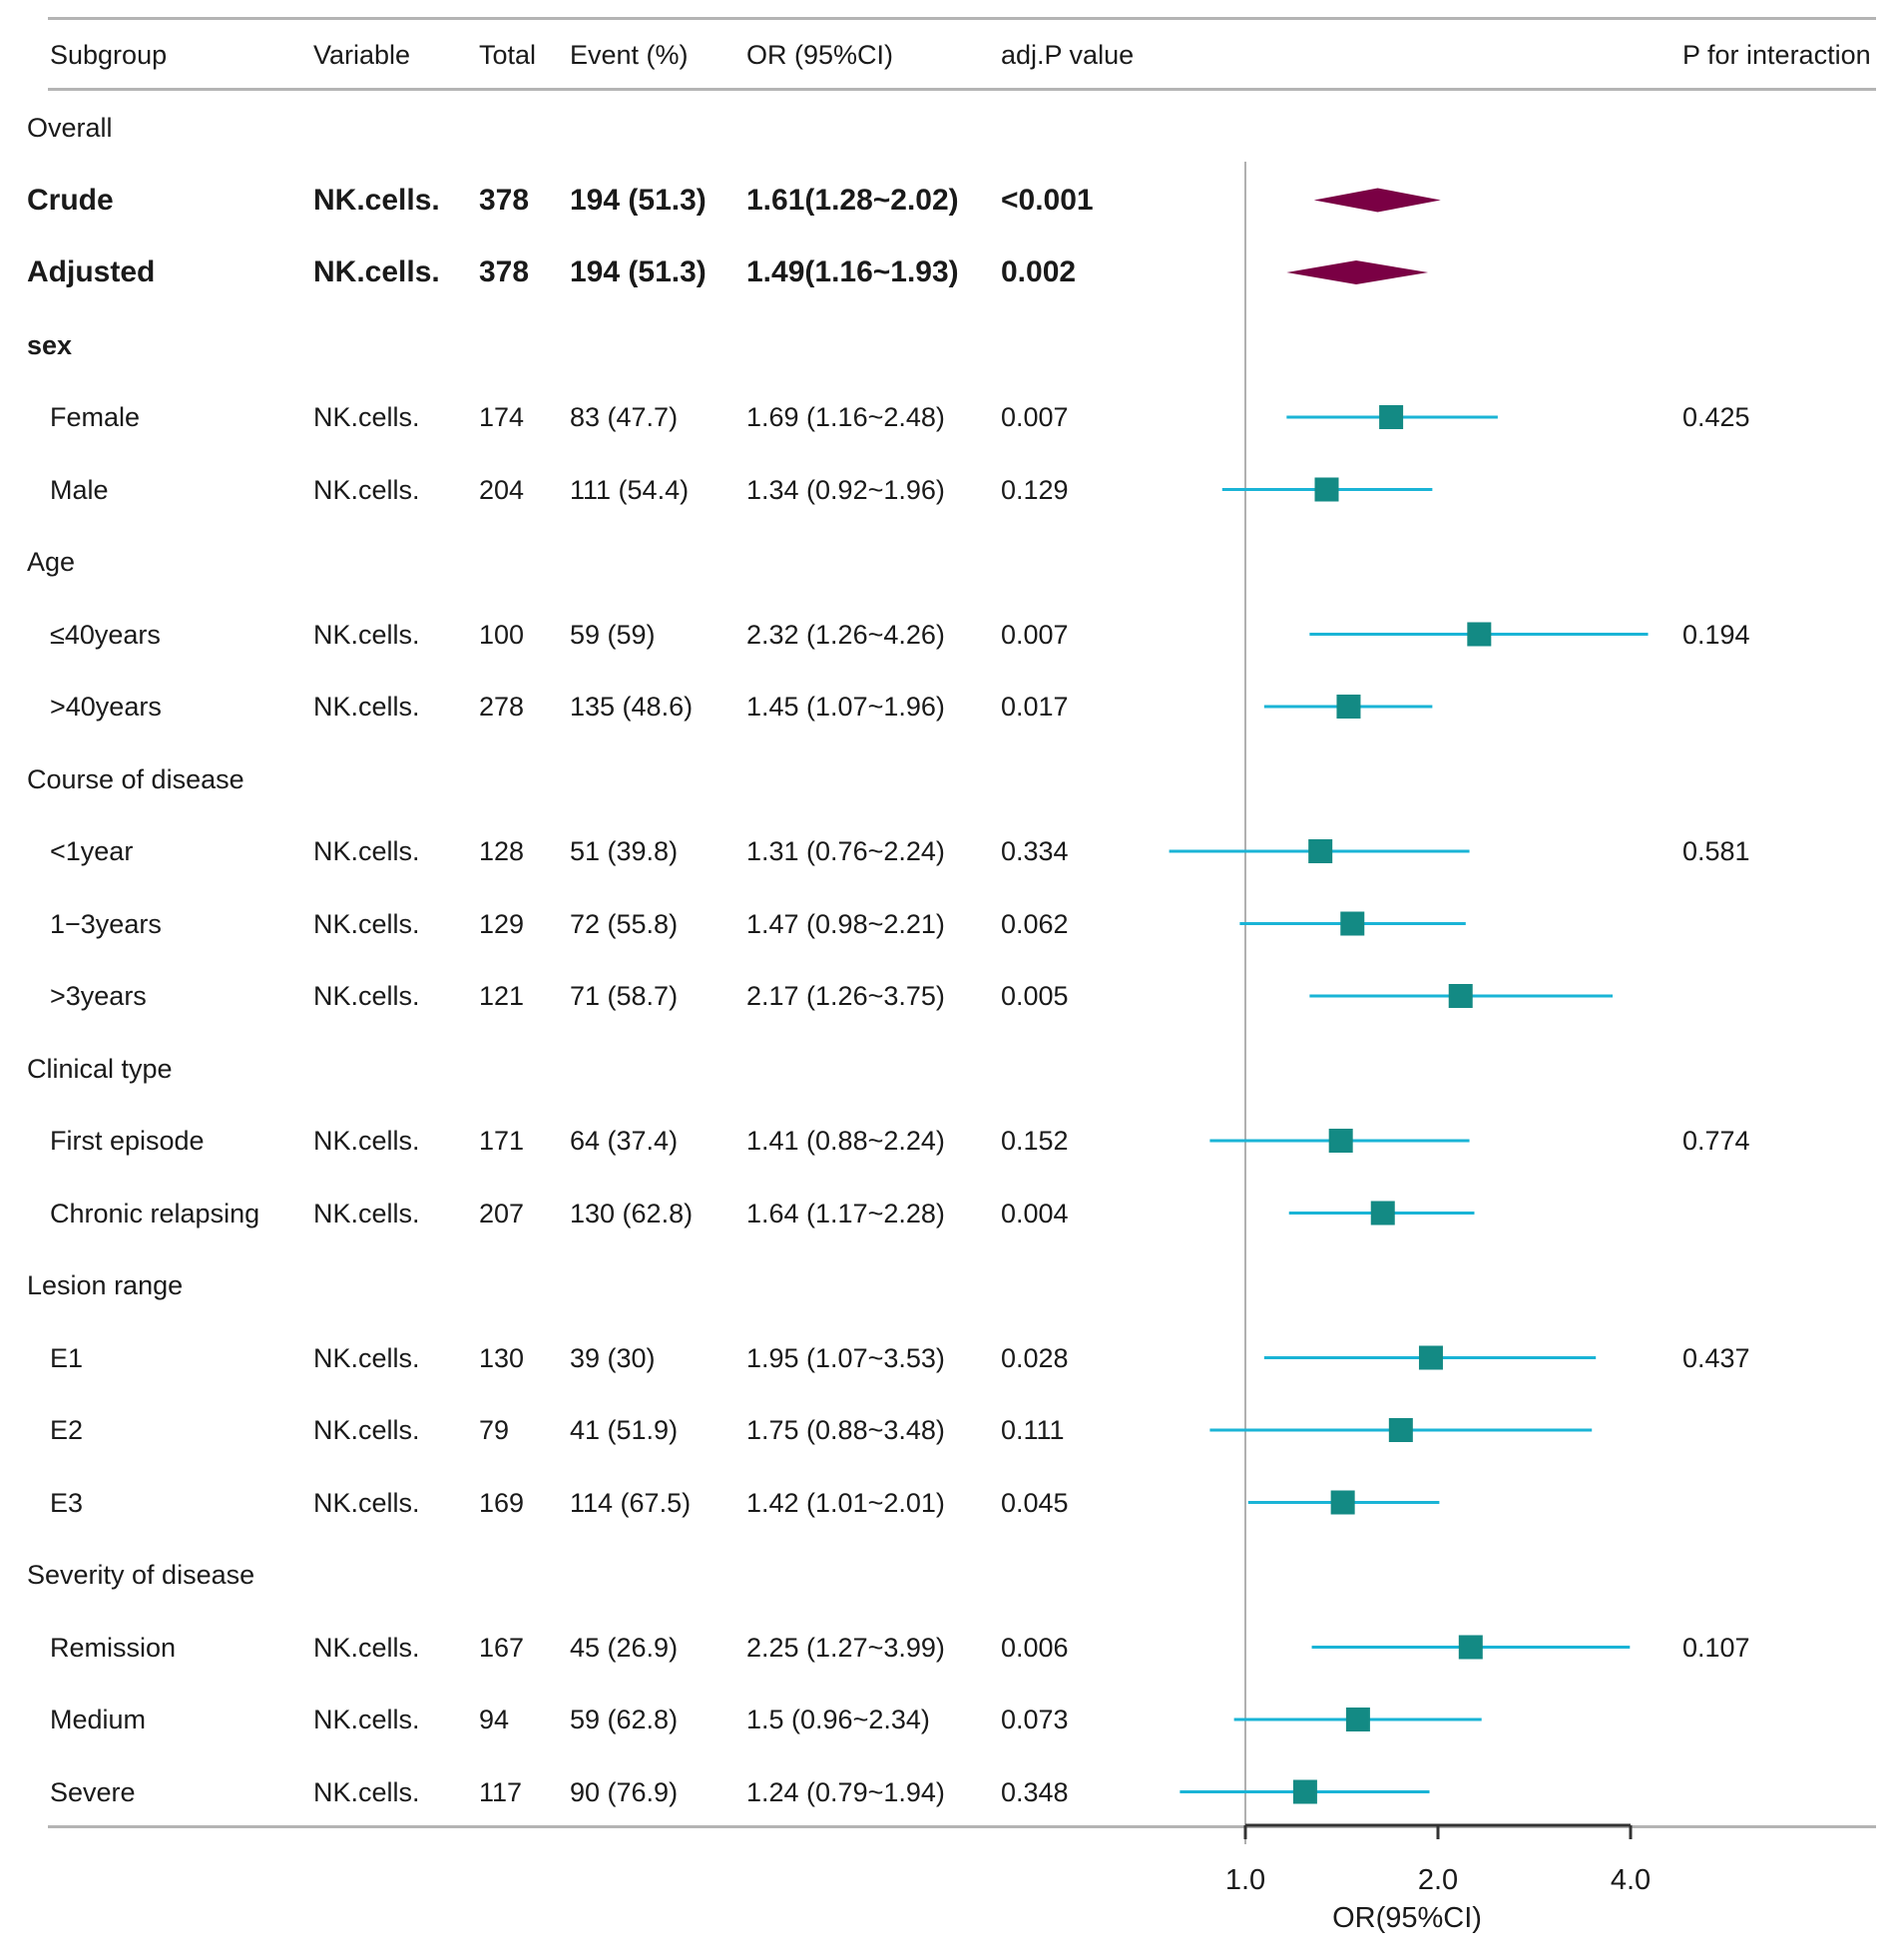  Describe the element at coordinates (502, 1141) in the screenshot. I see `row-total: 171` at that location.